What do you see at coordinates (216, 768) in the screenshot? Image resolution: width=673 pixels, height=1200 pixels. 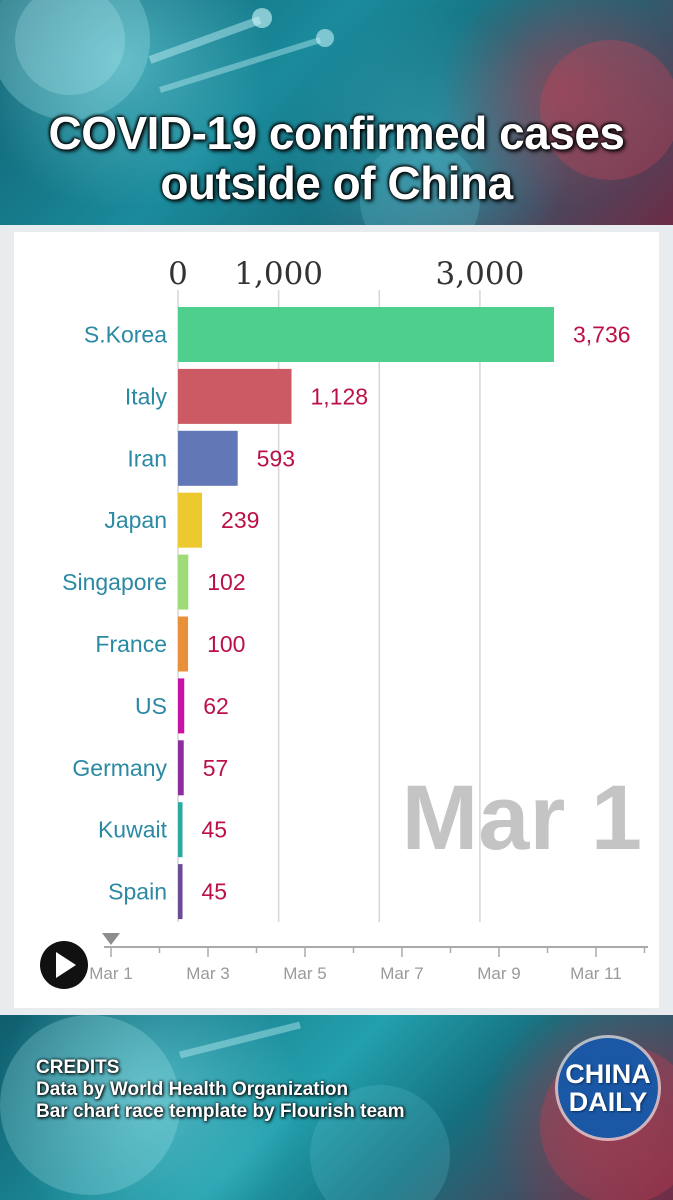 I see `value-label: 57` at bounding box center [216, 768].